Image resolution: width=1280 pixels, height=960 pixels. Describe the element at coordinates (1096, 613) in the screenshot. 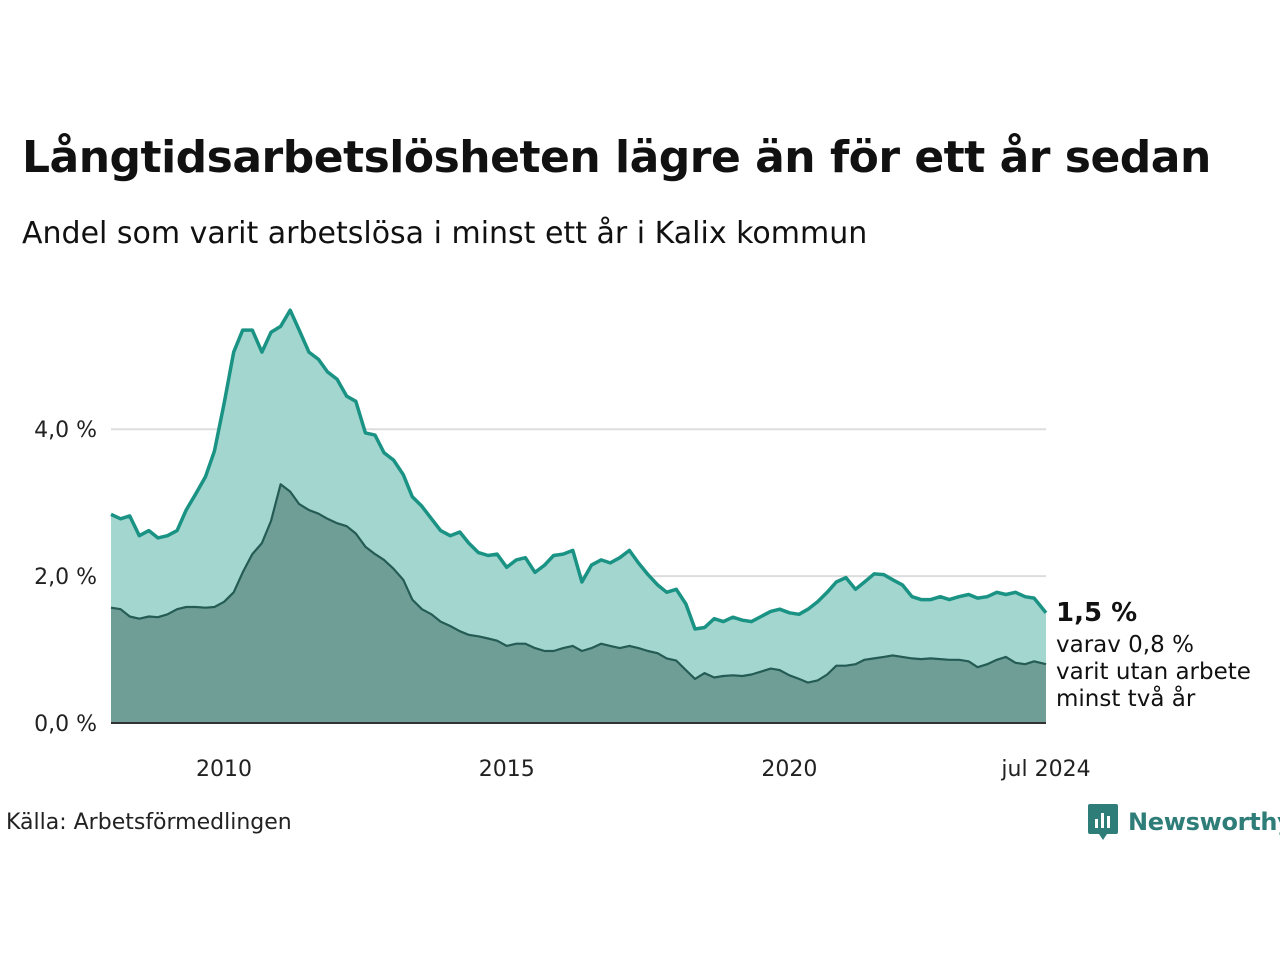

I see `annotation-value: 1,5 %` at that location.